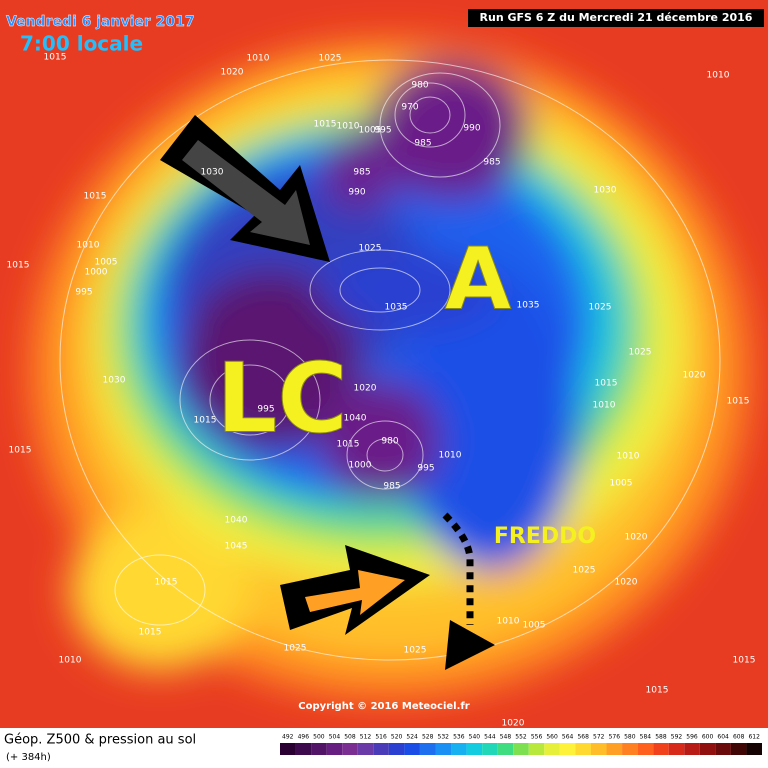 The width and height of the screenshot is (768, 768). I want to click on date: Vendredi 6 janvier 2017, so click(100, 22).